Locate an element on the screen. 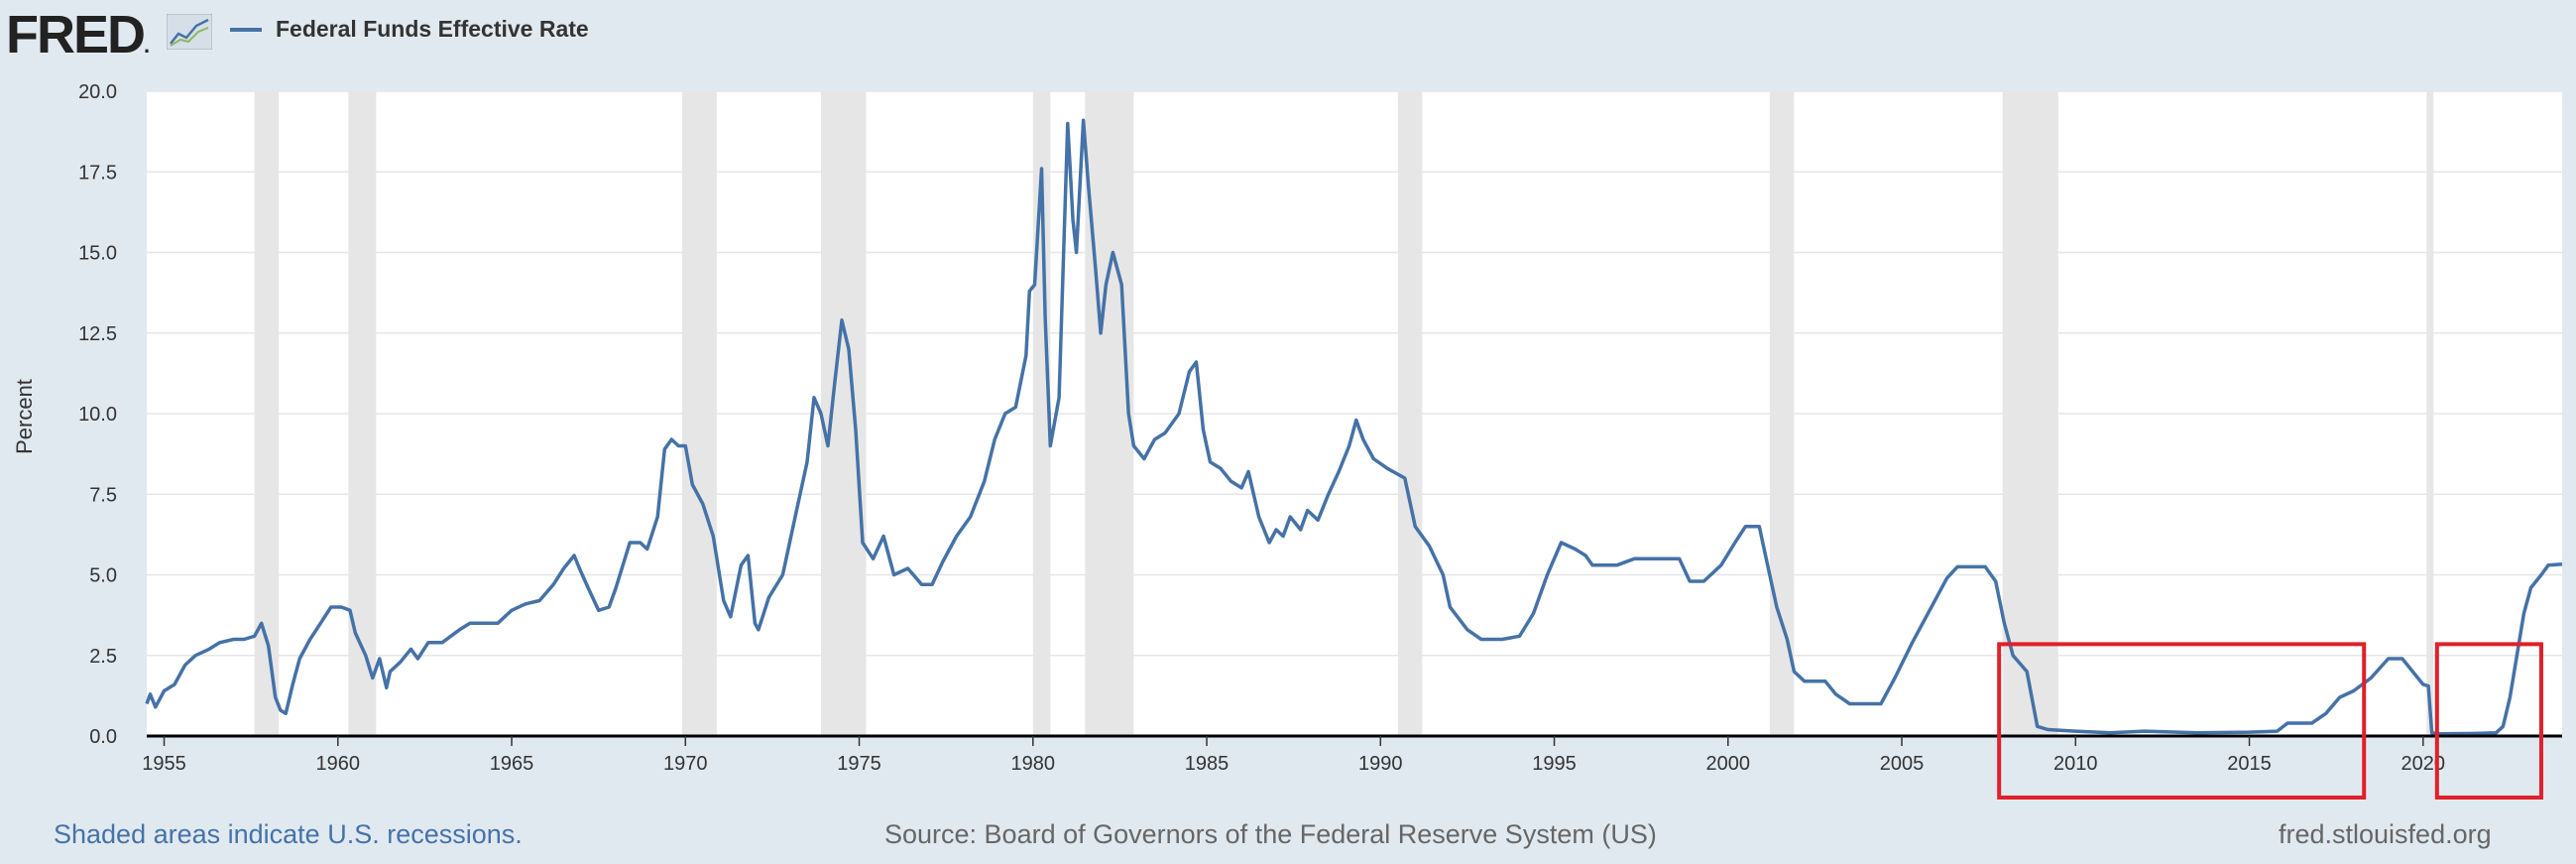  x-tick-label: 2010 is located at coordinates (2075, 764).